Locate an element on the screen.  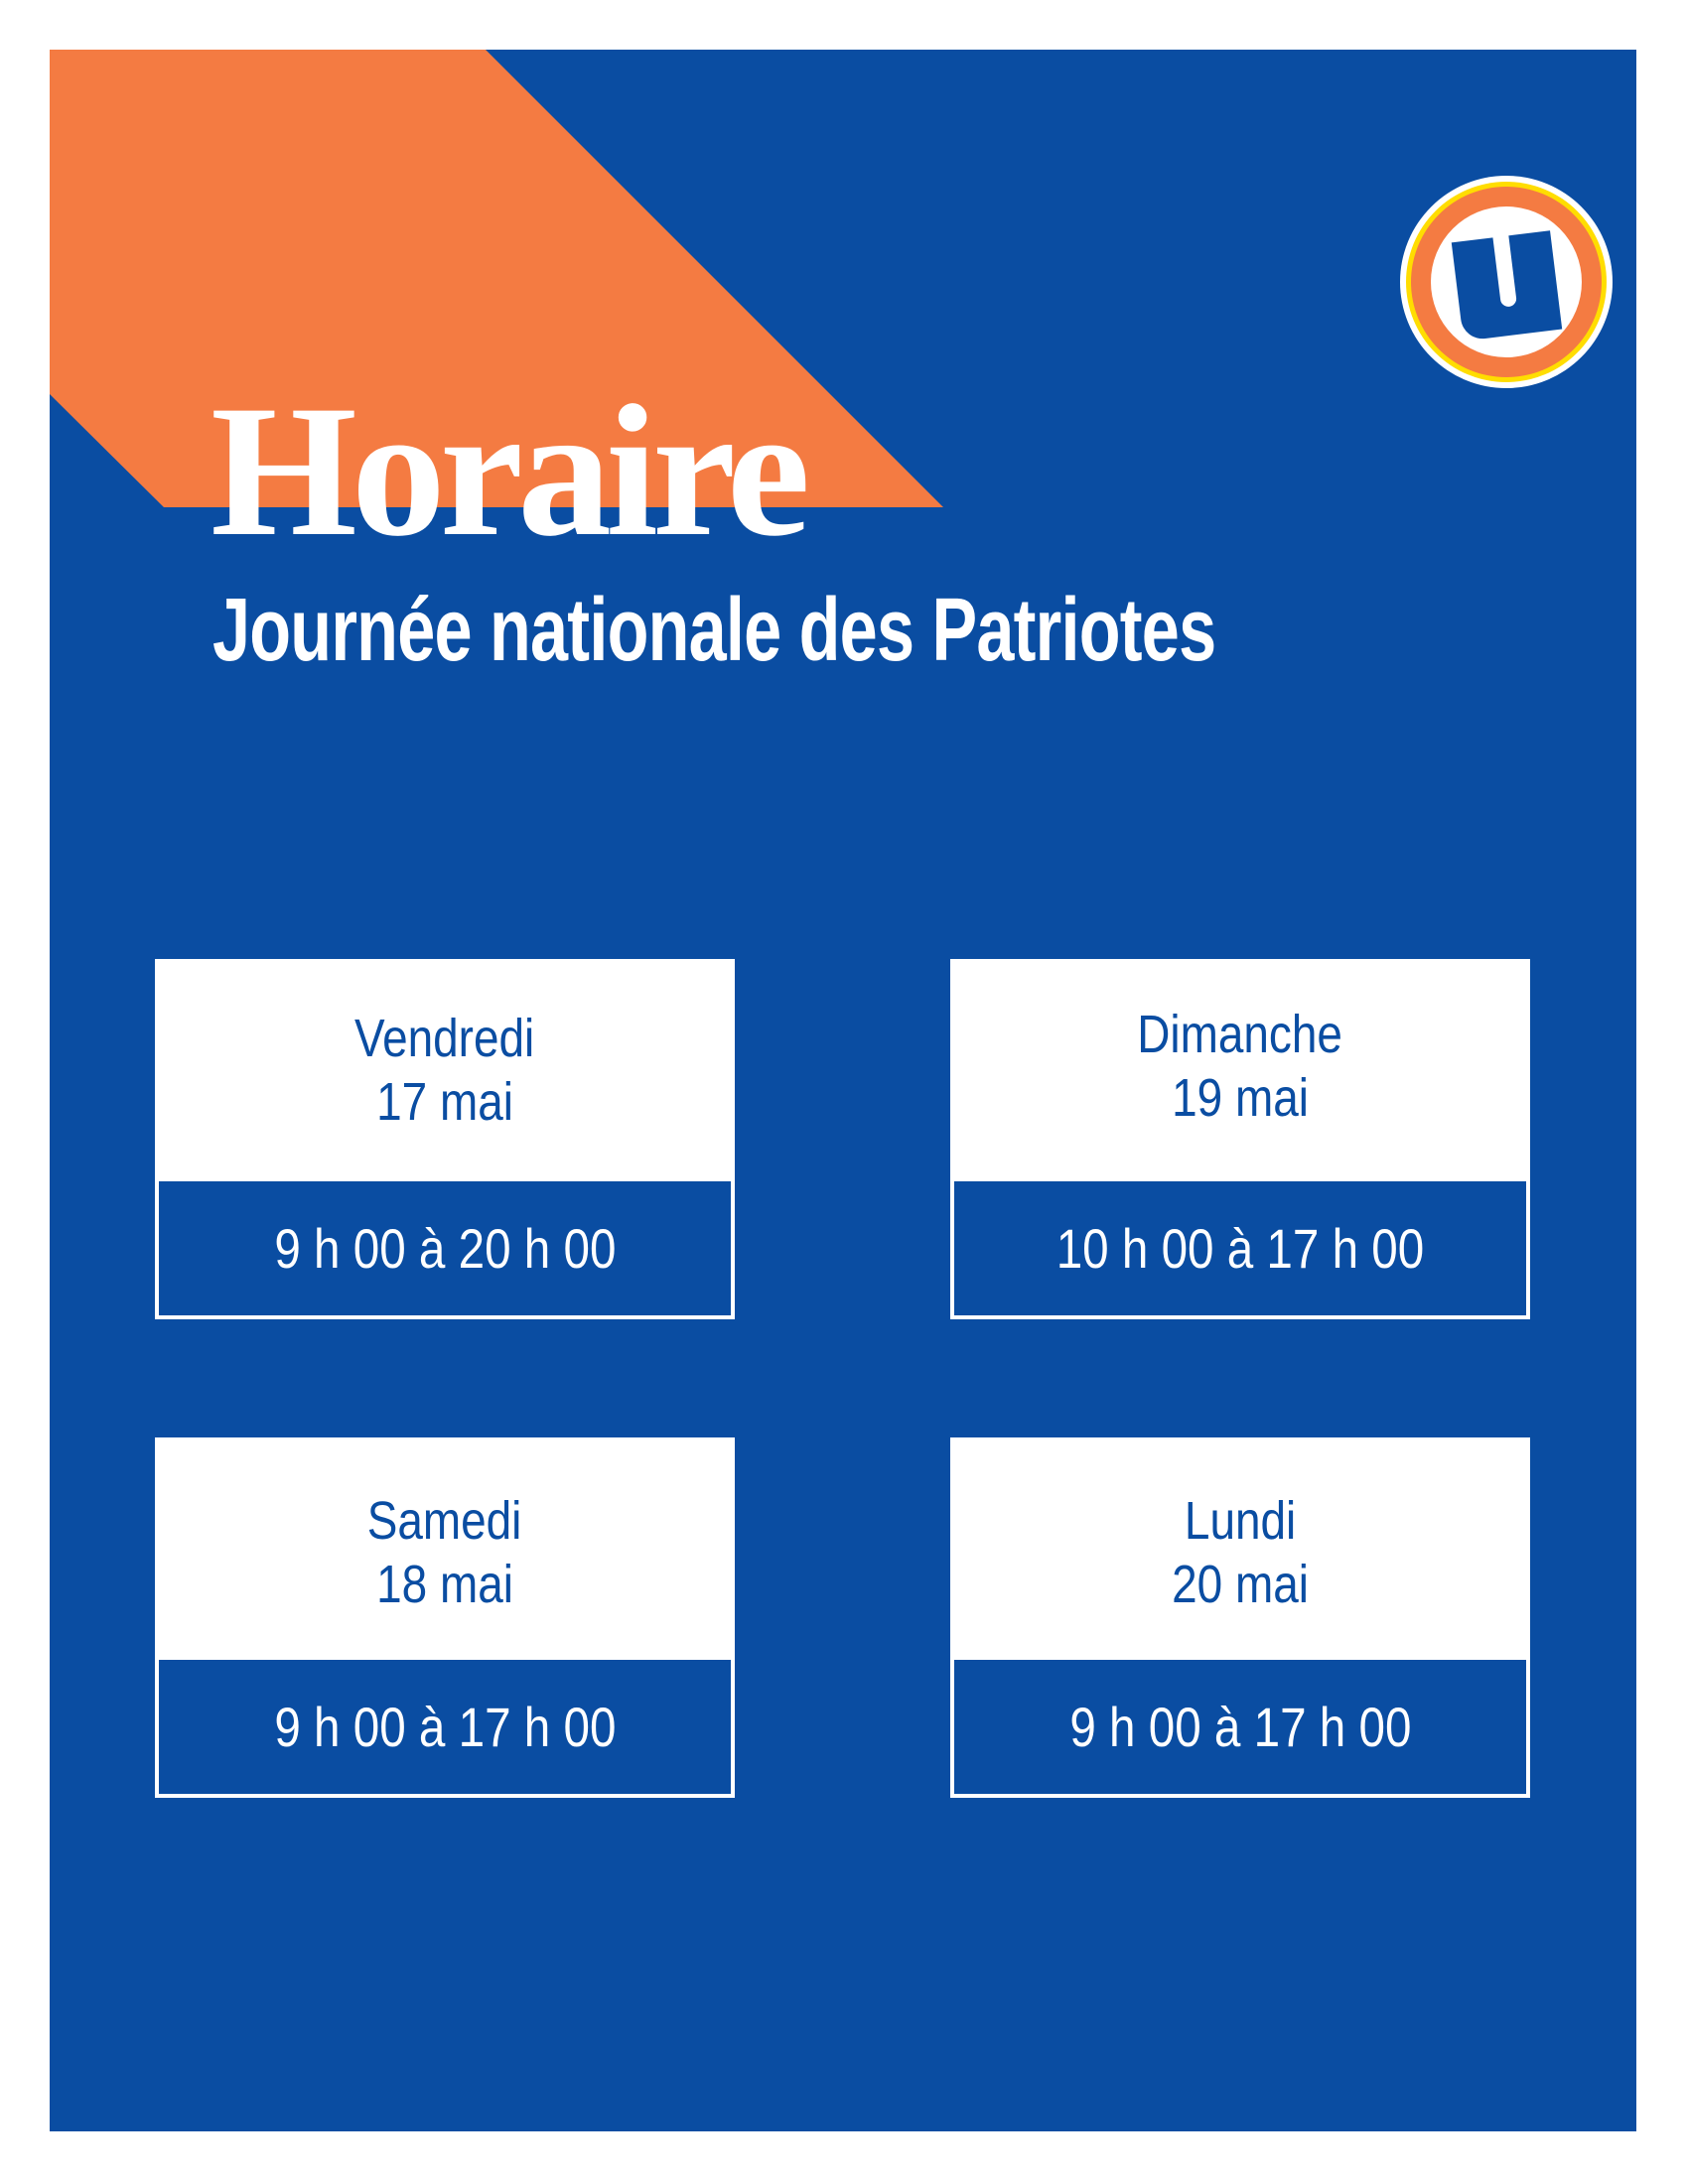
orange-diagonal-band is located at coordinates (496, 278).